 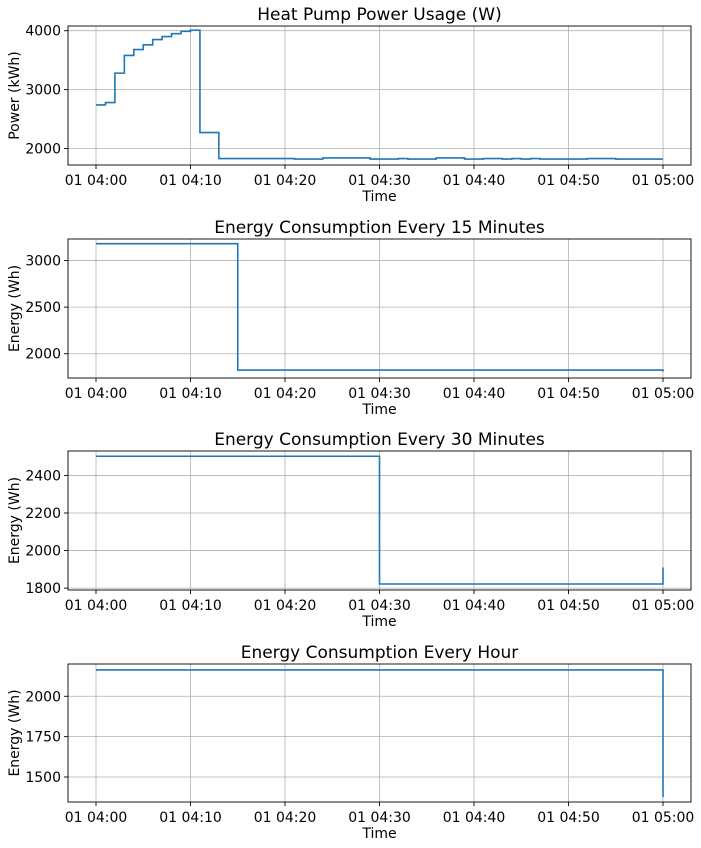 I want to click on chart-title: Energy Consumption Every 15 Minutes, so click(x=379, y=228).